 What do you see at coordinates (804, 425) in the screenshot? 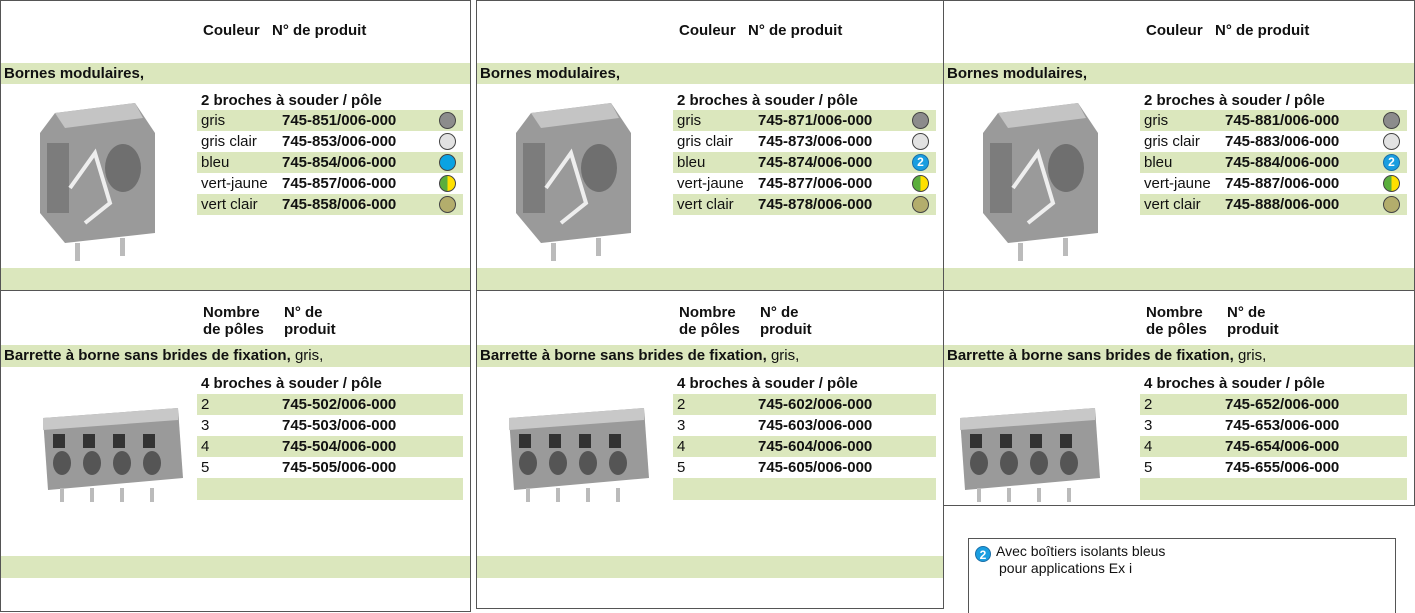
I see `table-row: 3 745-603/006-000` at bounding box center [804, 425].